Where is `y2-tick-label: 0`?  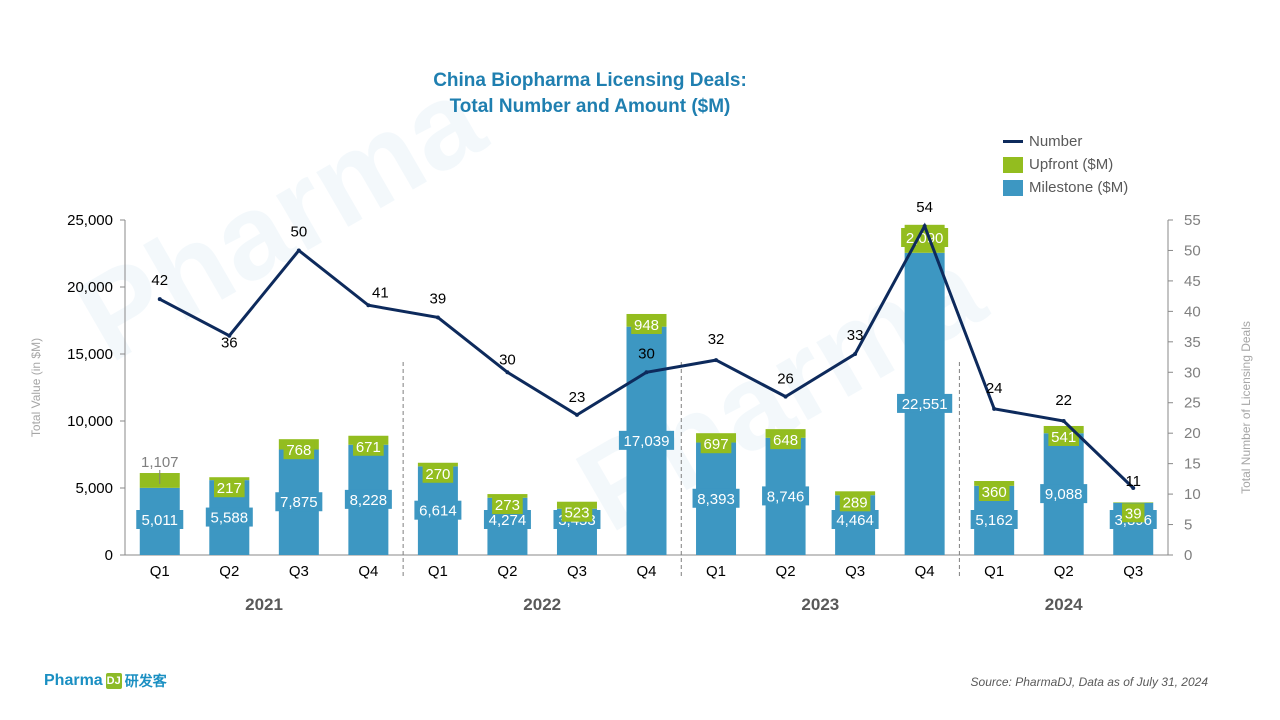 y2-tick-label: 0 is located at coordinates (1188, 555).